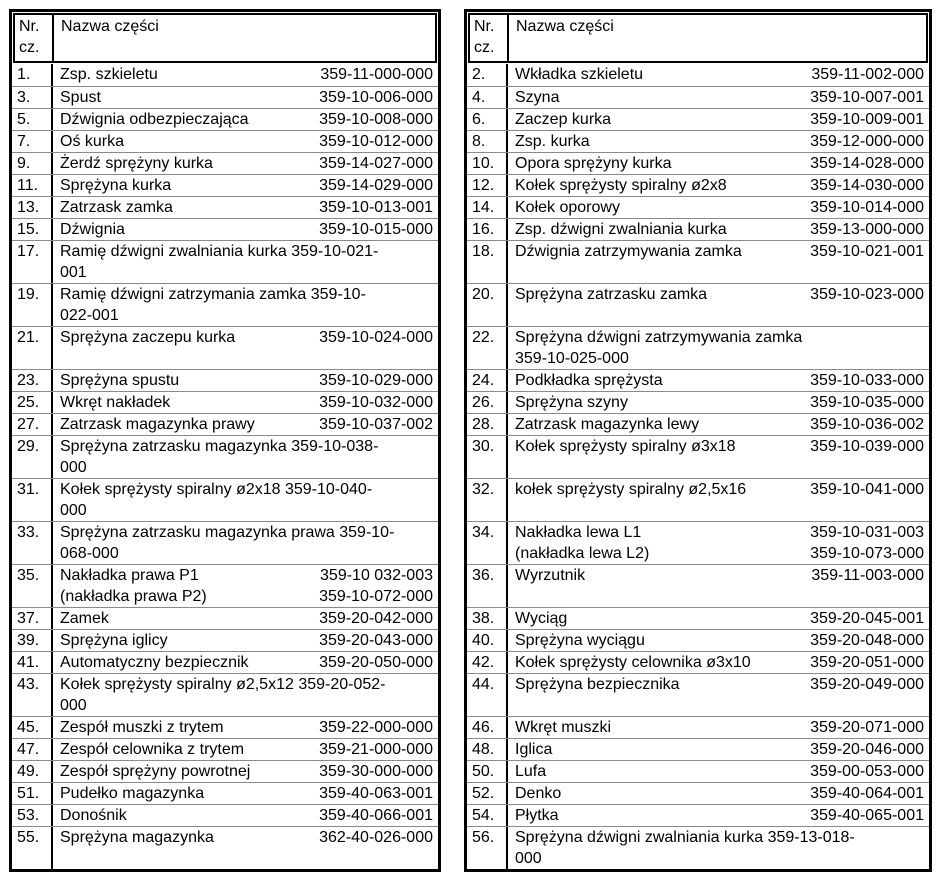 The height and width of the screenshot is (874, 945). Describe the element at coordinates (225, 185) in the screenshot. I see `table-row: 11. Sprężyna kurka 359-14-029-000` at that location.